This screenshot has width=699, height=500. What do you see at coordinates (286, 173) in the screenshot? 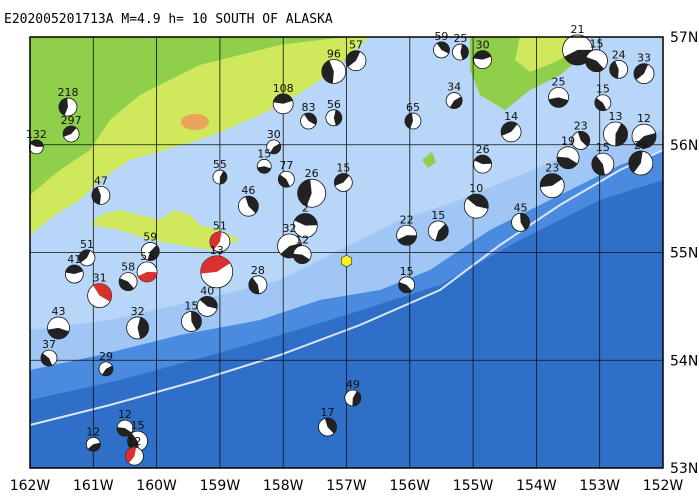
I see `focal-mechanism: 77` at bounding box center [286, 173].